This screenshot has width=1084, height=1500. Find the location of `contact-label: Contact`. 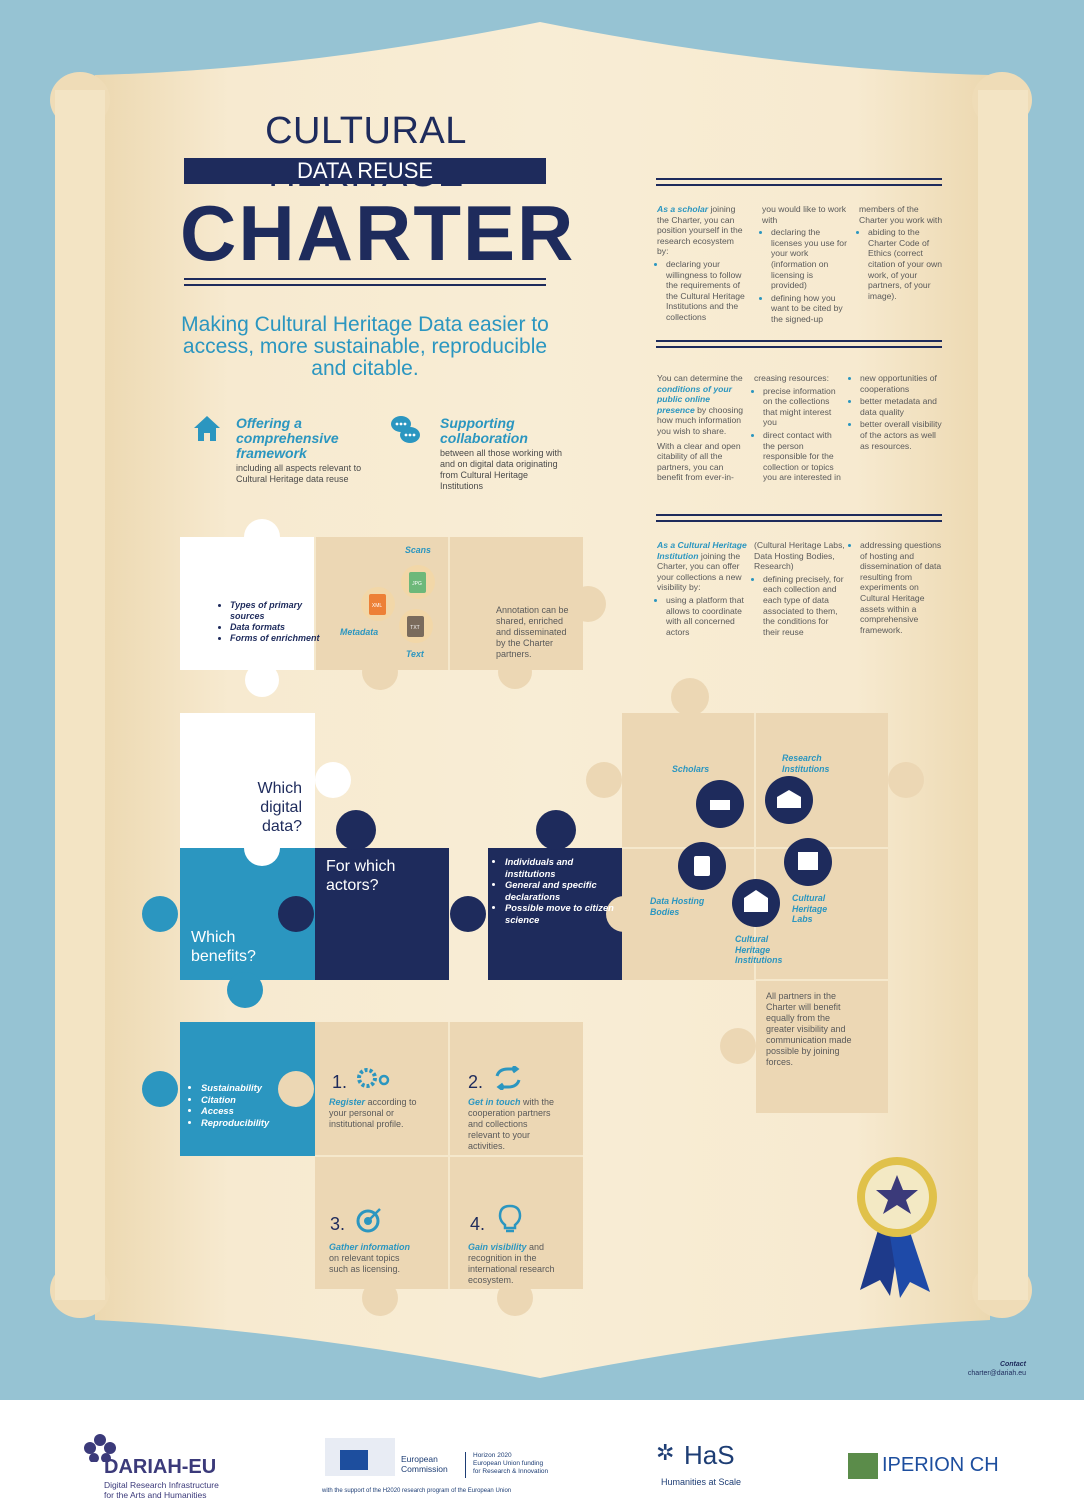

contact-label: Contact is located at coordinates (1012, 1364).